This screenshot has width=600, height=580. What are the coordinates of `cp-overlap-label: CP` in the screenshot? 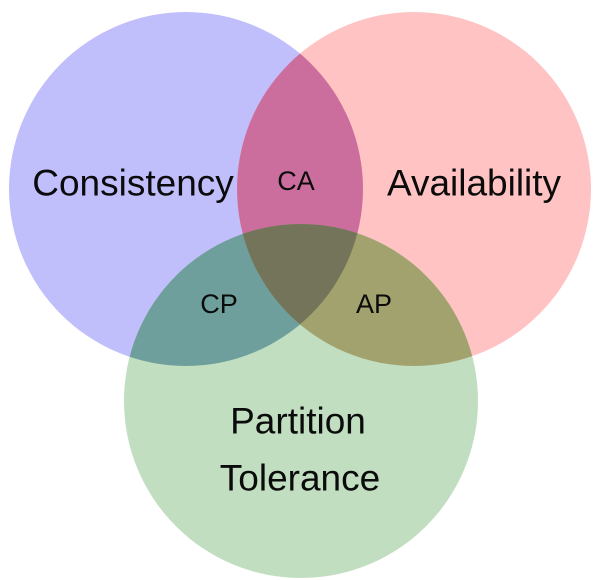 It's located at (219, 304).